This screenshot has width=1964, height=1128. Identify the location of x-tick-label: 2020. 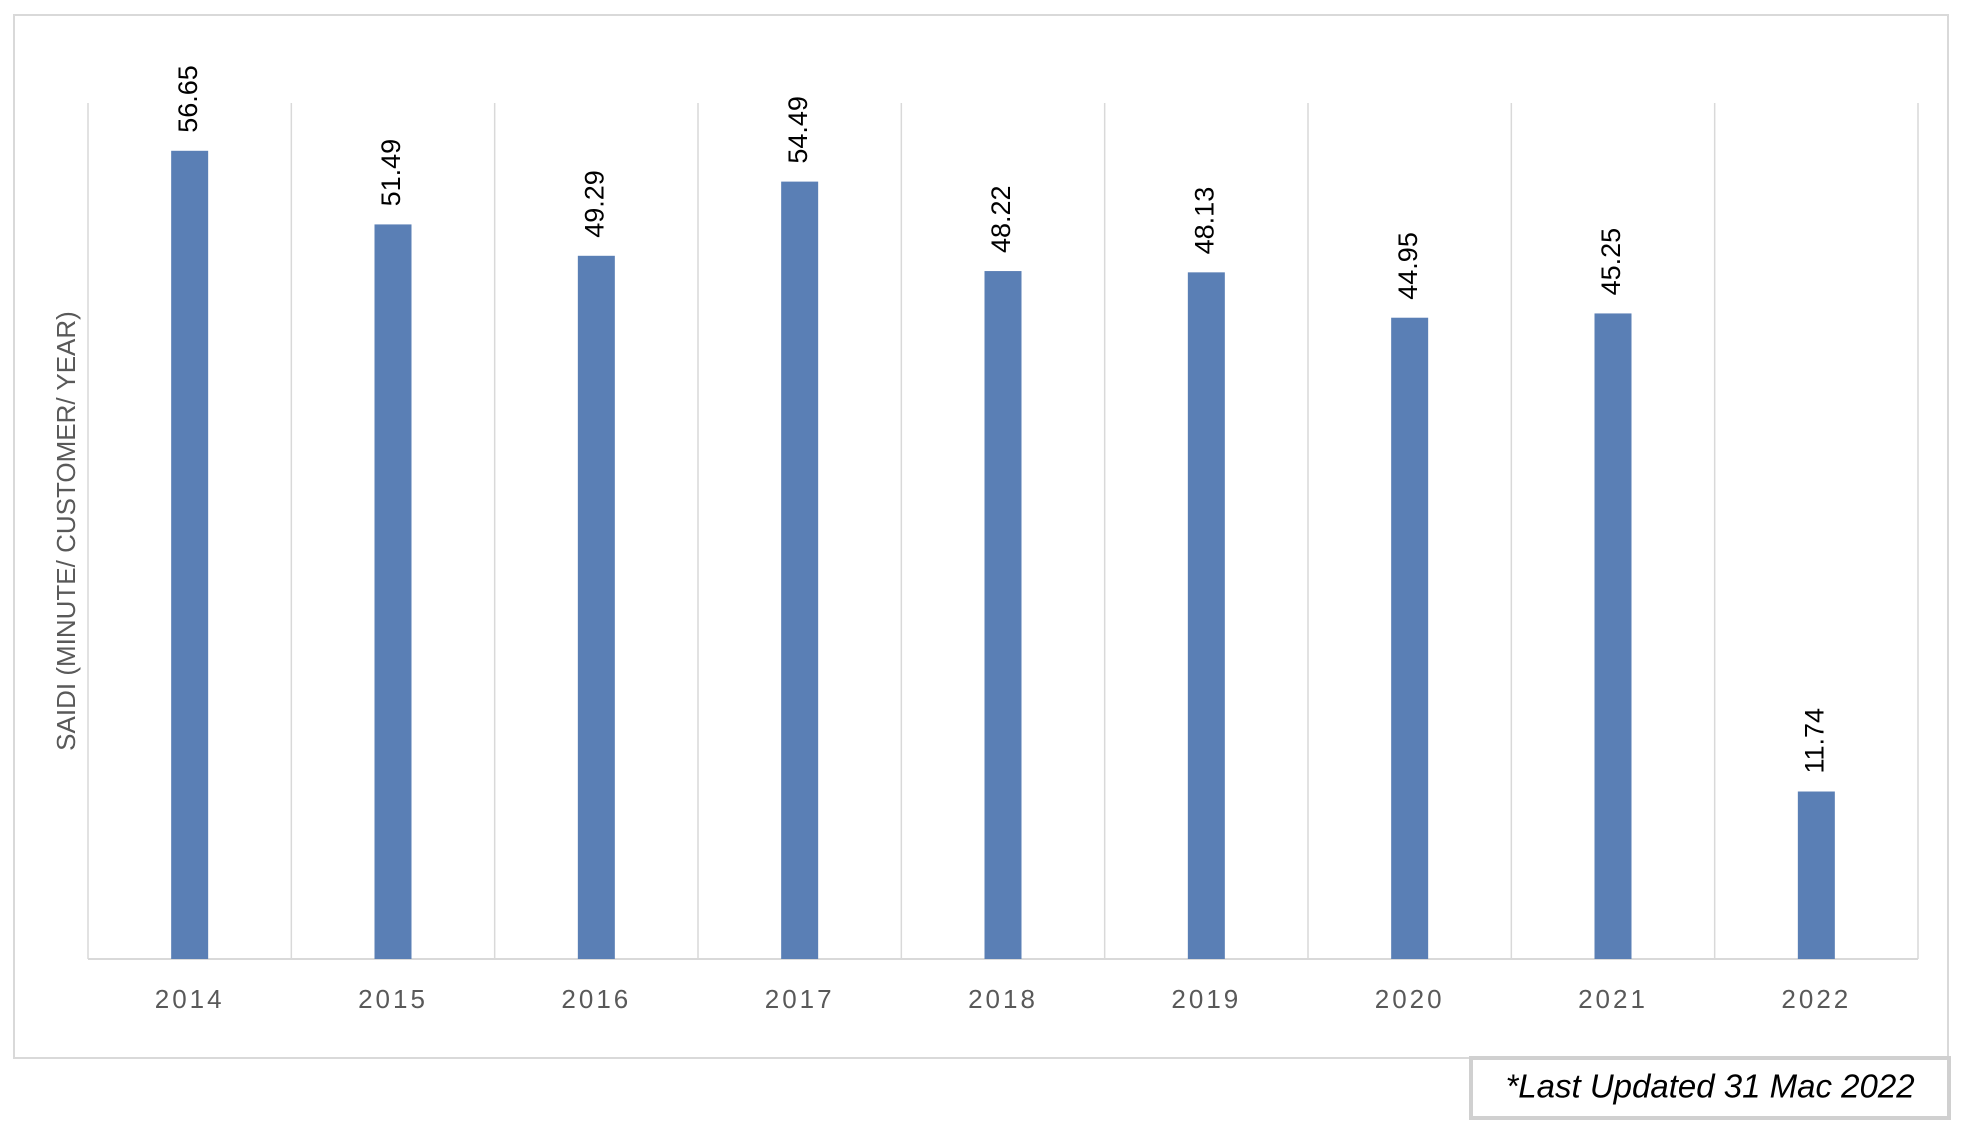
(1410, 999).